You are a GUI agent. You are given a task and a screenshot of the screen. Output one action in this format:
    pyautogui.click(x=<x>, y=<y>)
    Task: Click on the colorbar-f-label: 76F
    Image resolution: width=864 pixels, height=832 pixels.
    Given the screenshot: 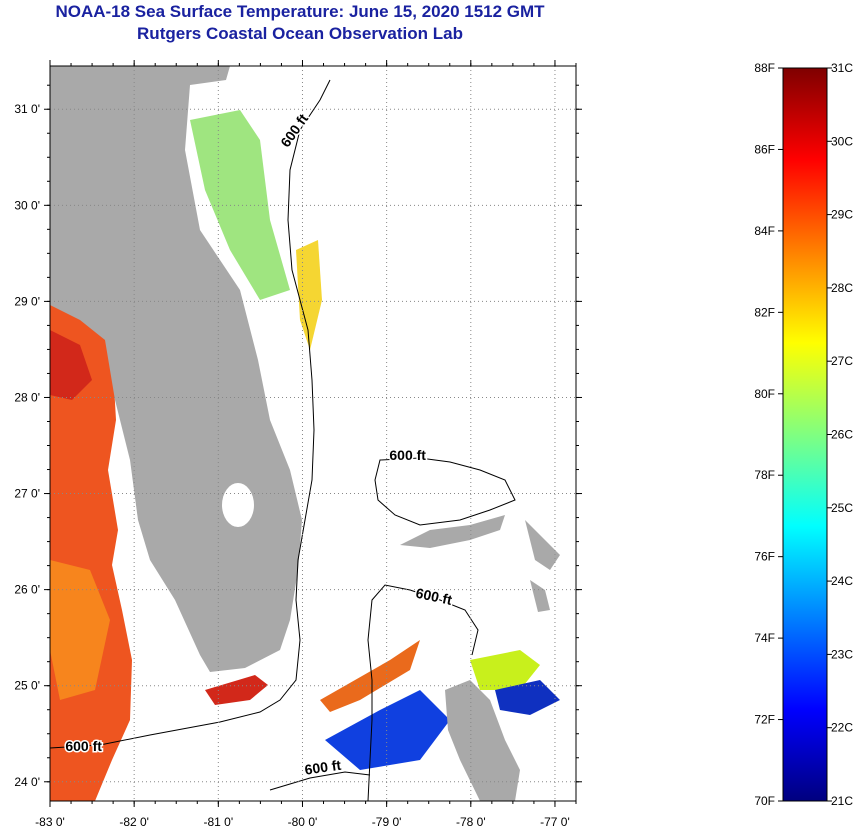 What is the action you would take?
    pyautogui.click(x=764, y=557)
    